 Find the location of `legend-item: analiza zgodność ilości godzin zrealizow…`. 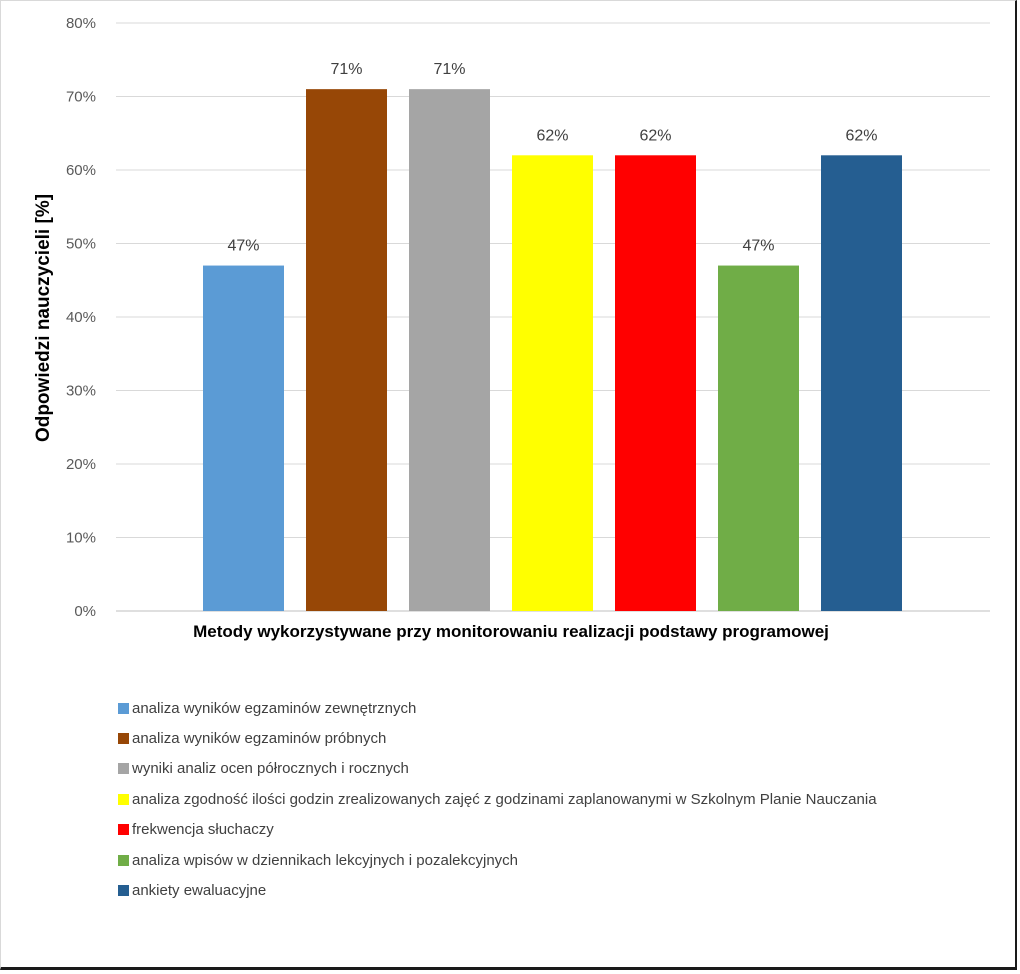

legend-item: analiza zgodność ilości godzin zrealizow… is located at coordinates (497, 799).